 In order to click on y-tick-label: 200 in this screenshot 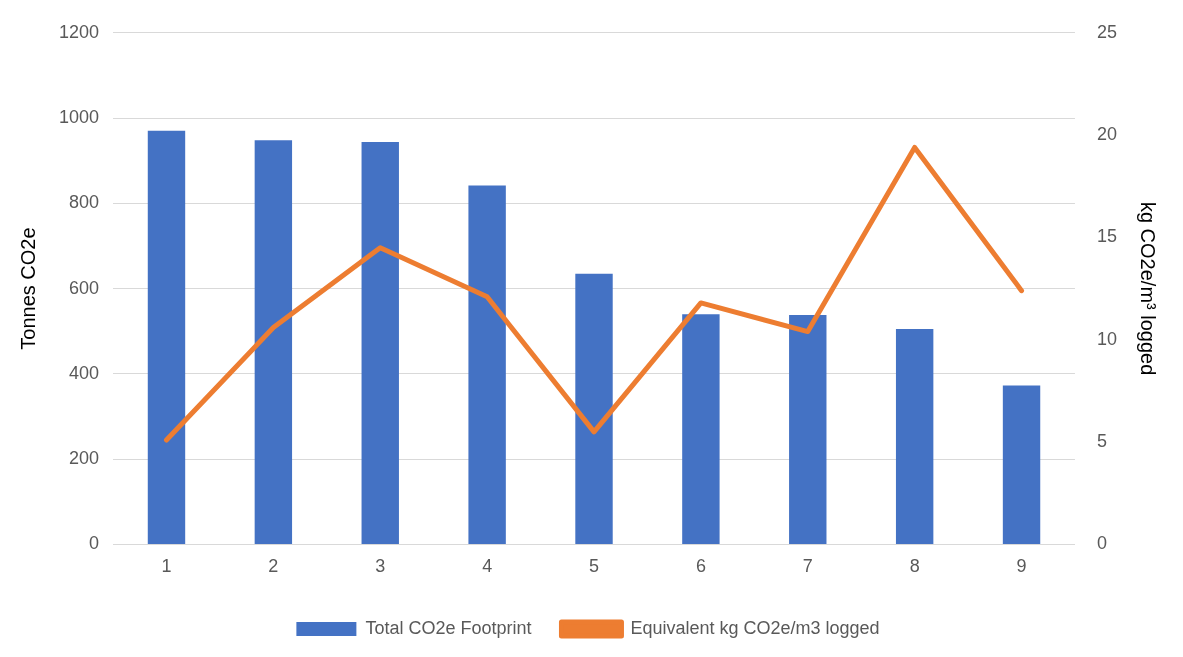, I will do `click(84, 458)`.